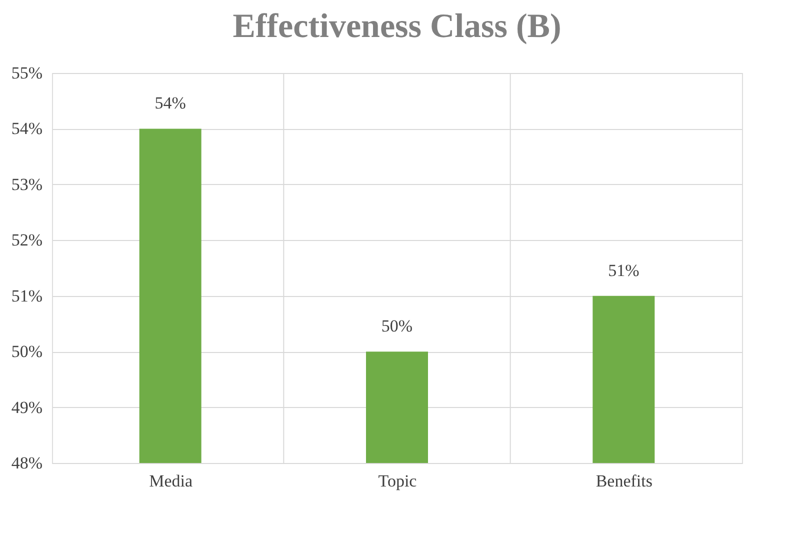  Describe the element at coordinates (26, 240) in the screenshot. I see `y-tick-label: 52%` at that location.